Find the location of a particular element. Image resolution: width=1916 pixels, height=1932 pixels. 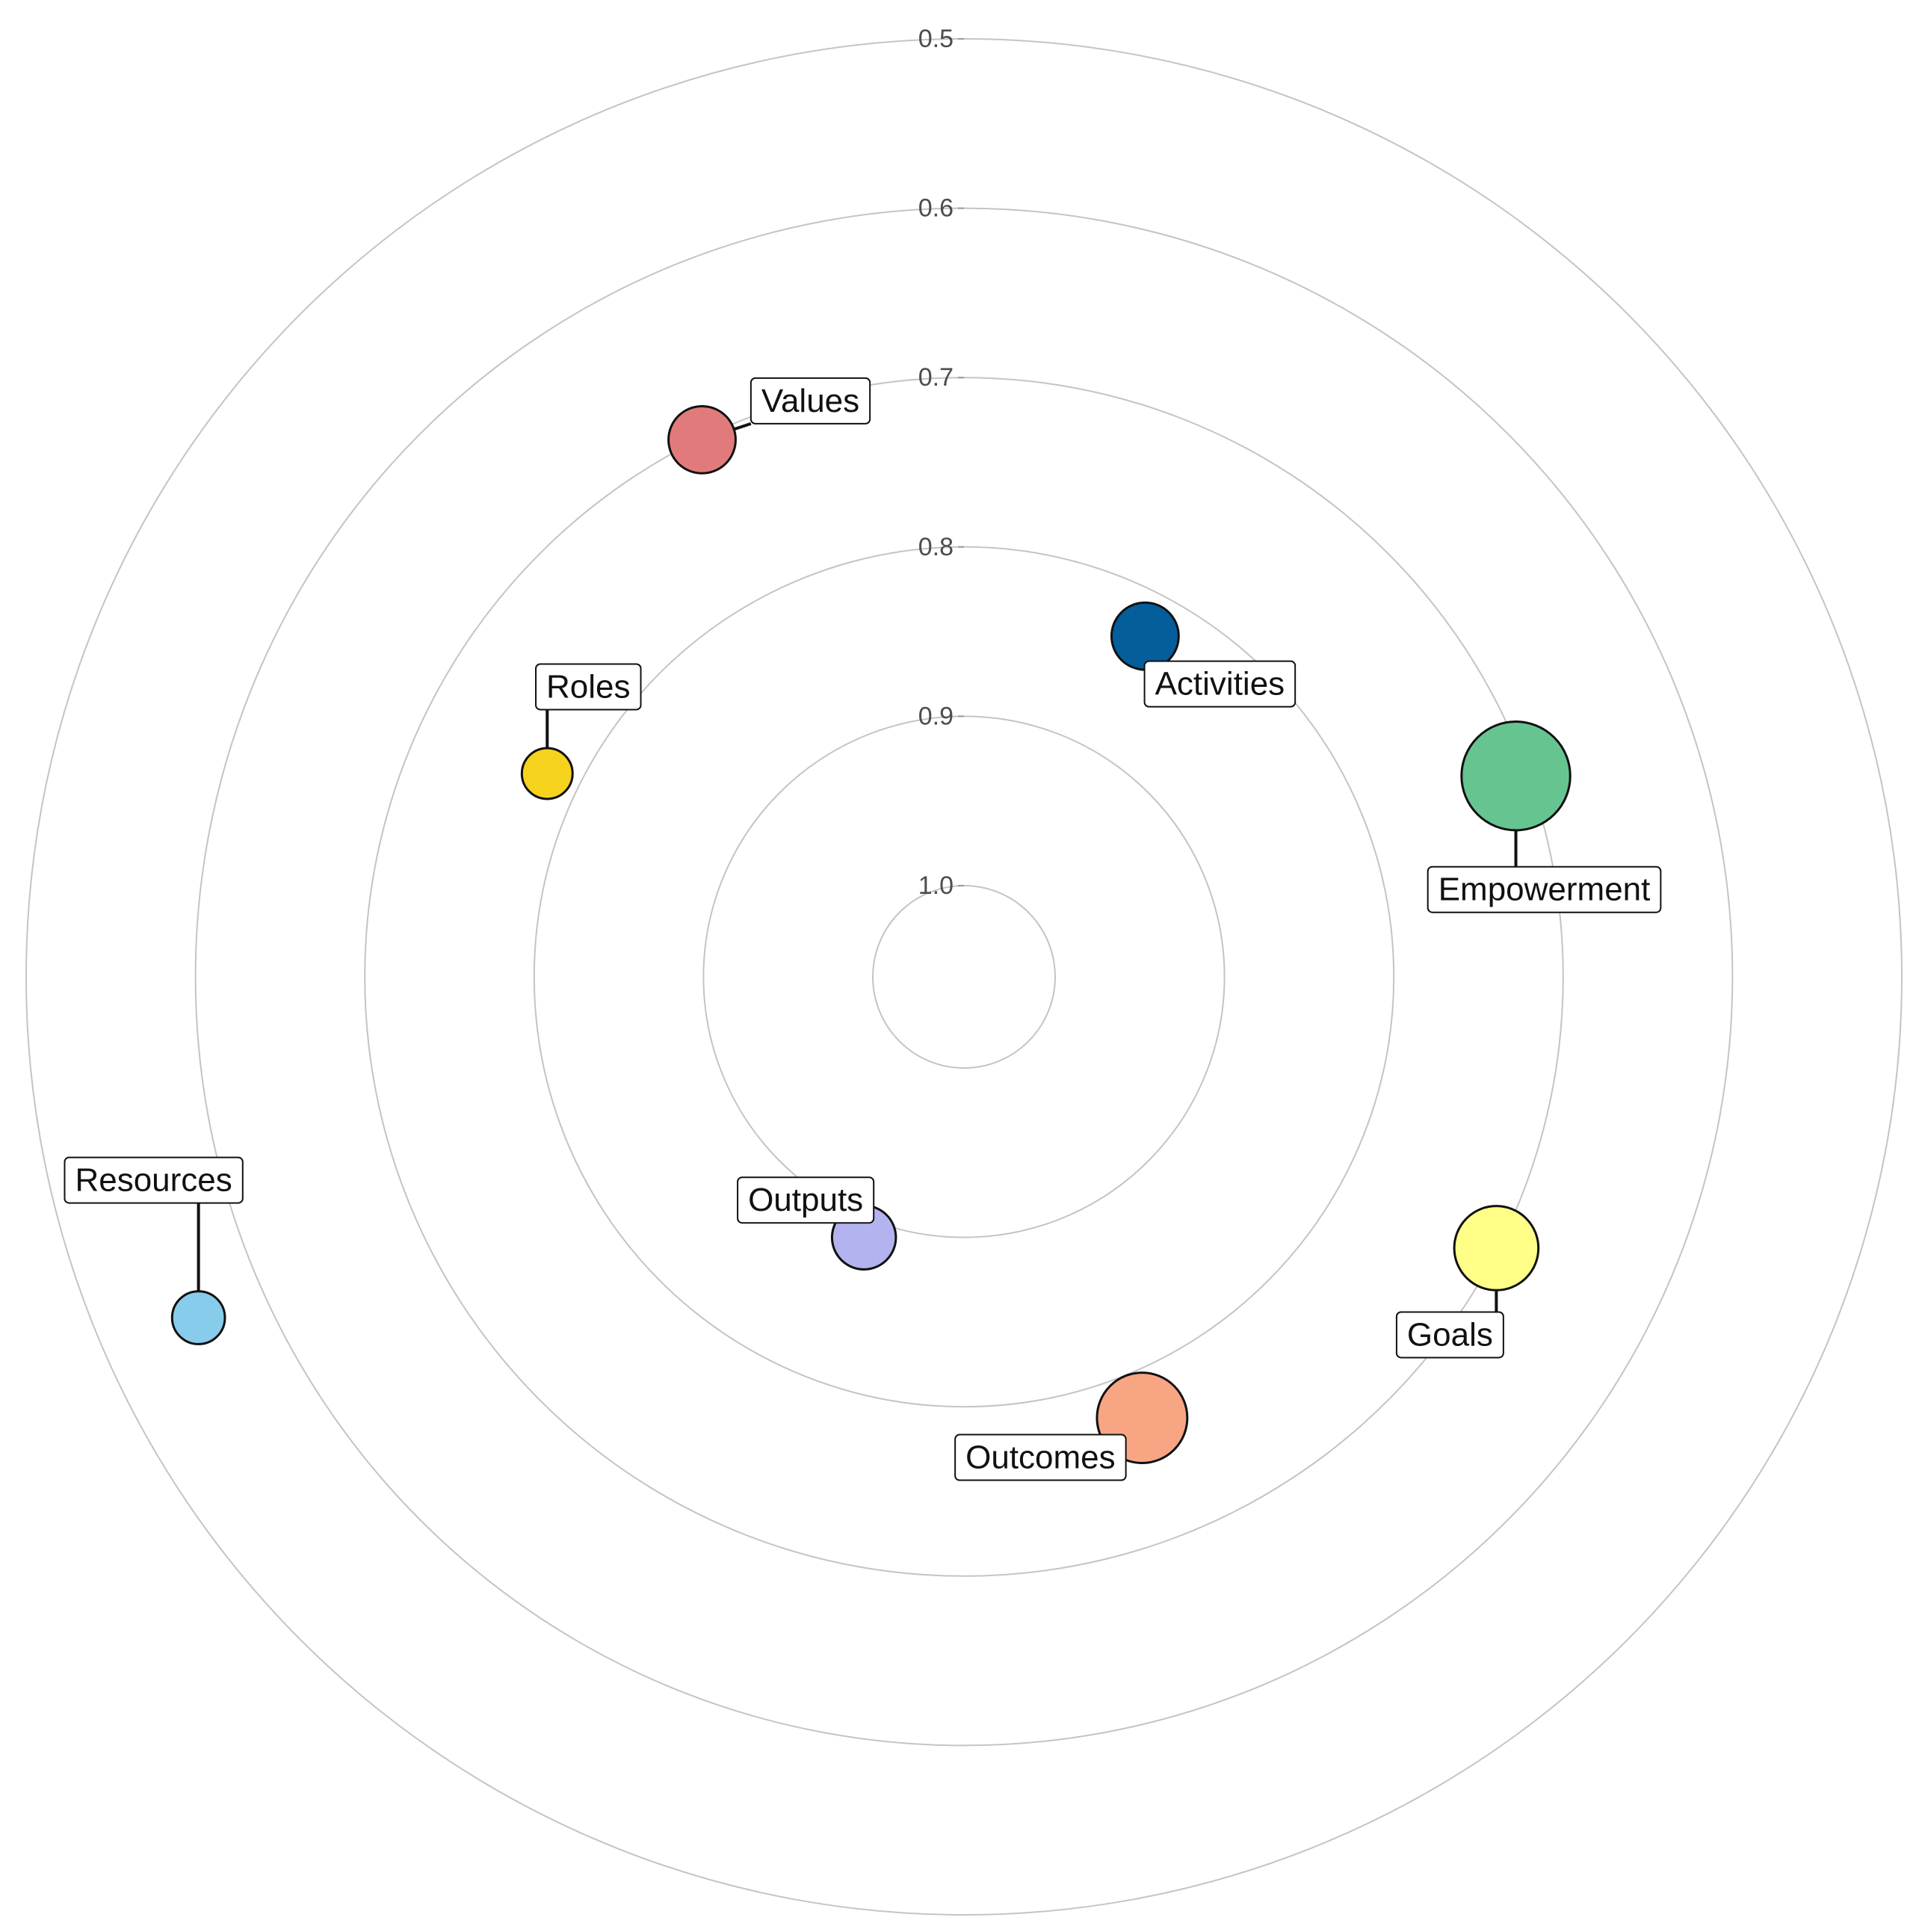

label-text-roles: Roles is located at coordinates (588, 686).